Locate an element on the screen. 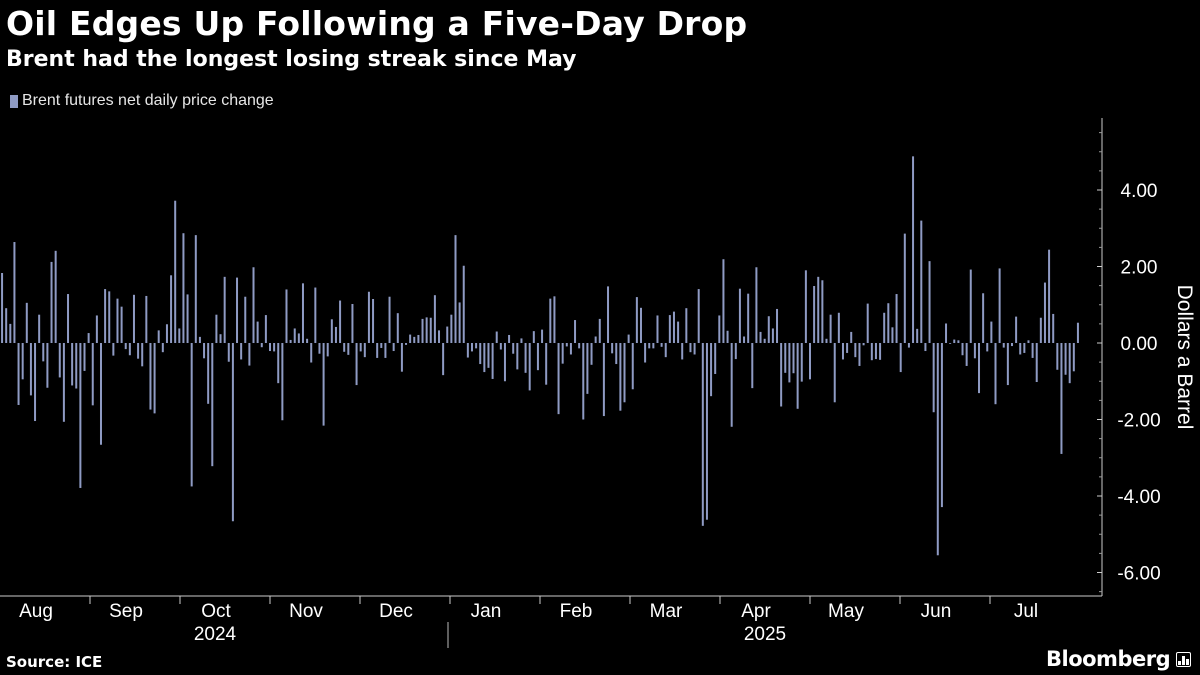 The image size is (1200, 675). bloomberg-chart-icon is located at coordinates (1184, 659).